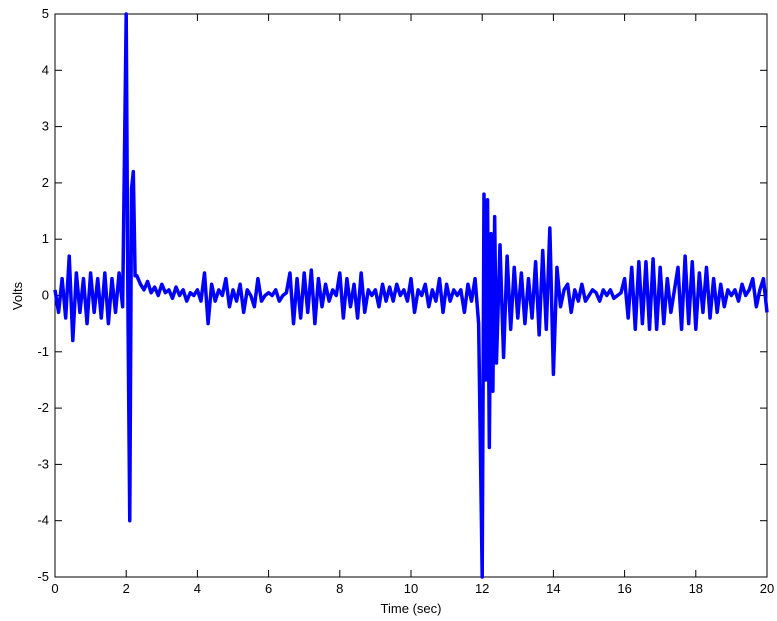 This screenshot has width=777, height=621. I want to click on x-tick-label: 20, so click(767, 588).